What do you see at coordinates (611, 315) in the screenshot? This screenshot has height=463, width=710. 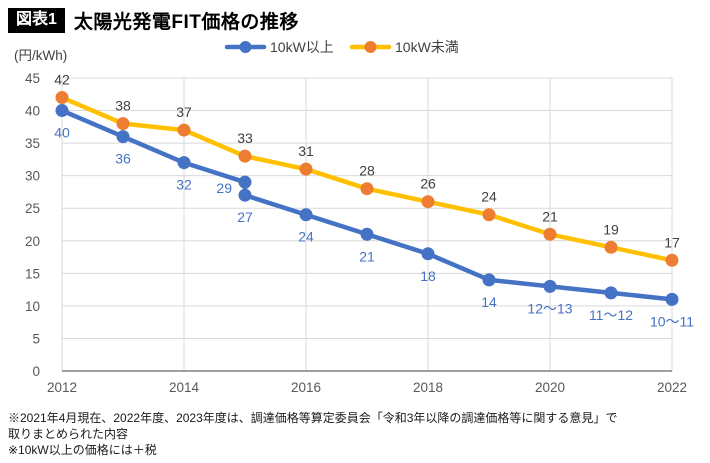 I see `data-point-label: 11～12` at bounding box center [611, 315].